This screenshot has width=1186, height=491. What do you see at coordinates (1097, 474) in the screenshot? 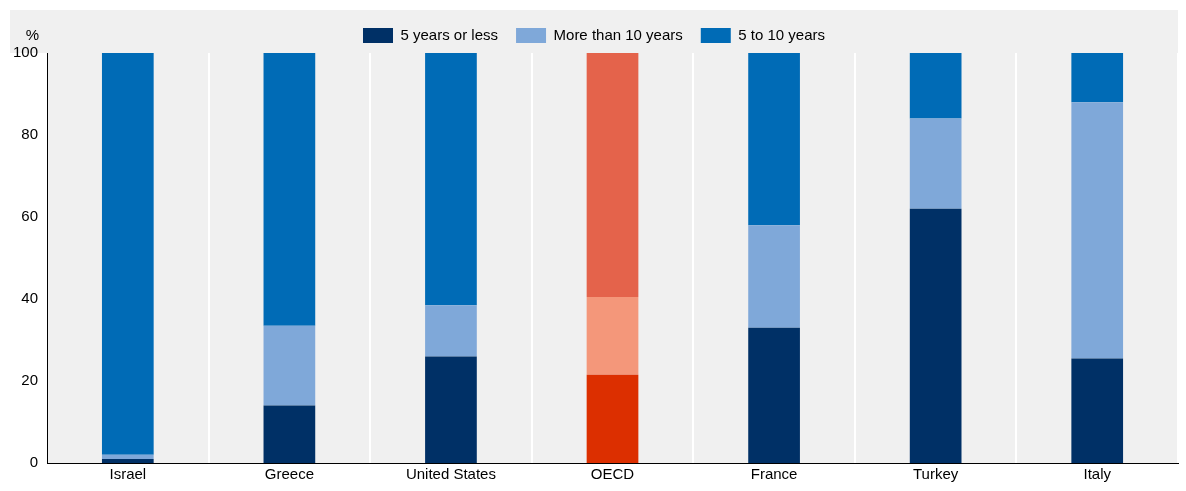
I see `x-tick-label: Italy` at bounding box center [1097, 474].